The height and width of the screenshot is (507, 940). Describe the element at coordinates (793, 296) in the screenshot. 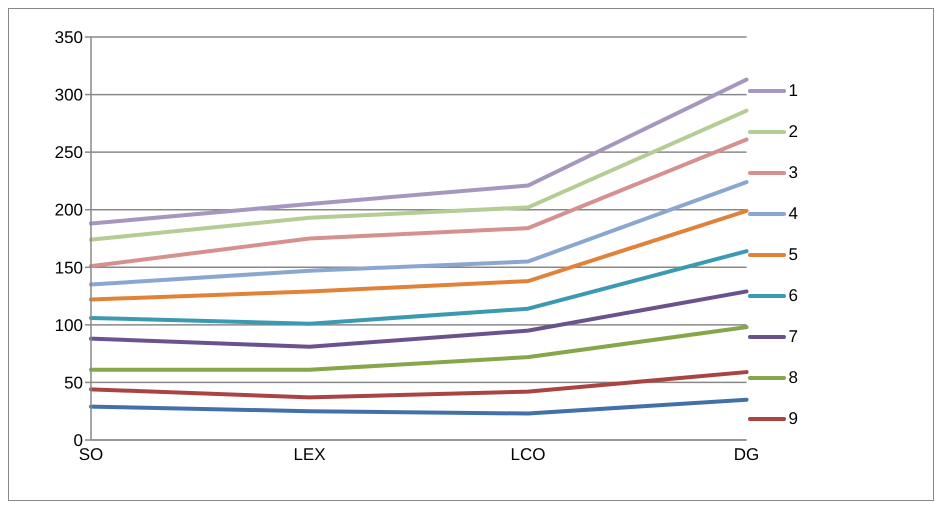

I see `legend-label: 6` at that location.